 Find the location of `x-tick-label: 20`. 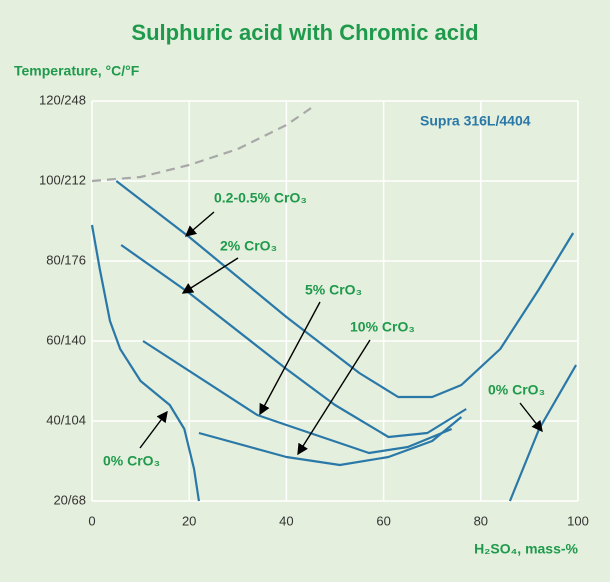

x-tick-label: 20 is located at coordinates (189, 520).